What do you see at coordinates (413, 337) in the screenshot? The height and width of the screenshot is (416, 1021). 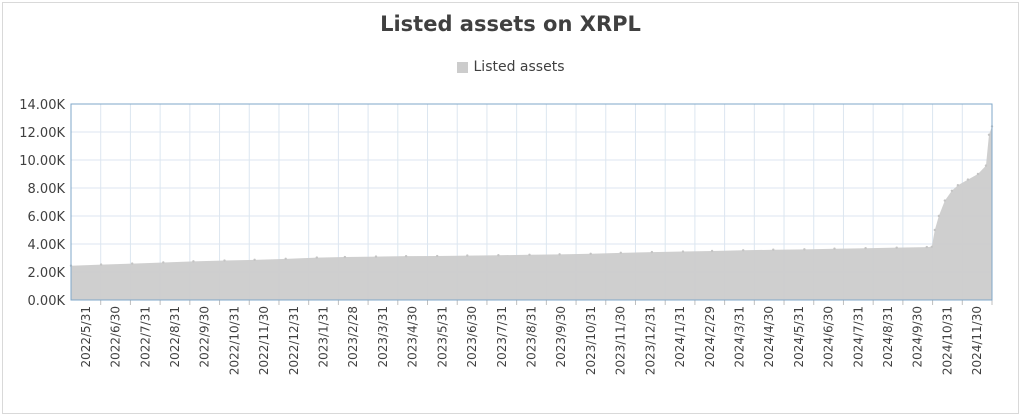 I see `x-tick-label: 2023/4/30` at bounding box center [413, 337].